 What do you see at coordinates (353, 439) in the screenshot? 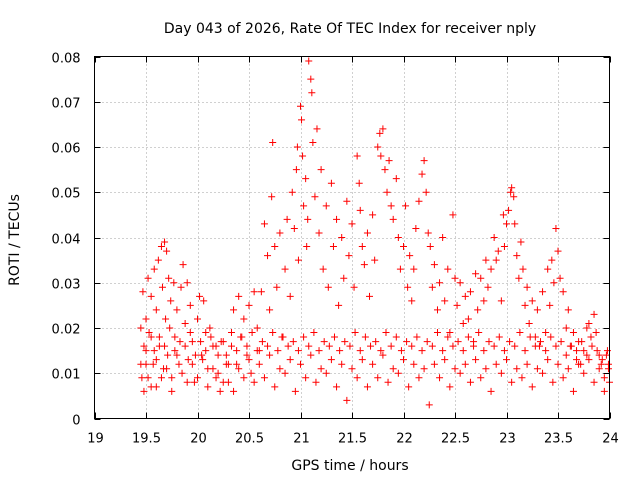
I see `x-axis-tick-labels: 19 19.5 20 20.5 21 21.5 22 22.5 23 23.5 24` at bounding box center [353, 439].